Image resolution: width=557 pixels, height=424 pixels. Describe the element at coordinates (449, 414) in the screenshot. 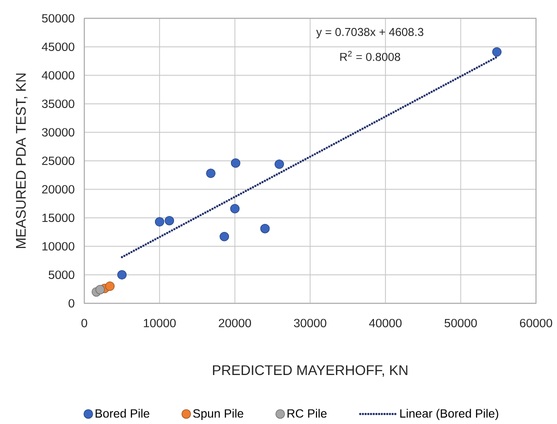

I see `legend-label: Linear (Bored Pile)` at that location.